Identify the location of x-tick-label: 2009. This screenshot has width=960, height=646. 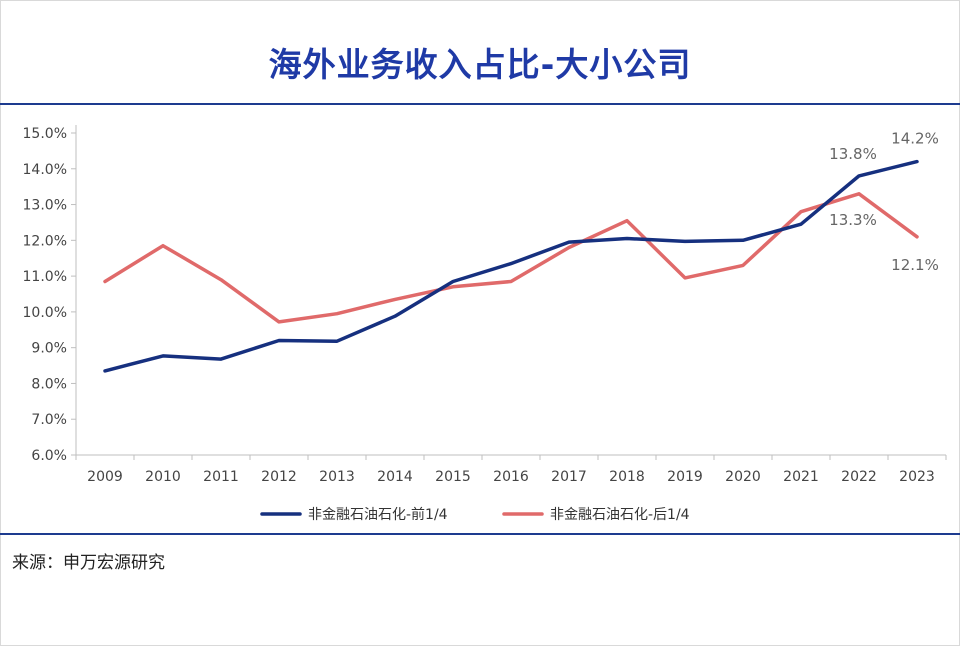
(105, 477).